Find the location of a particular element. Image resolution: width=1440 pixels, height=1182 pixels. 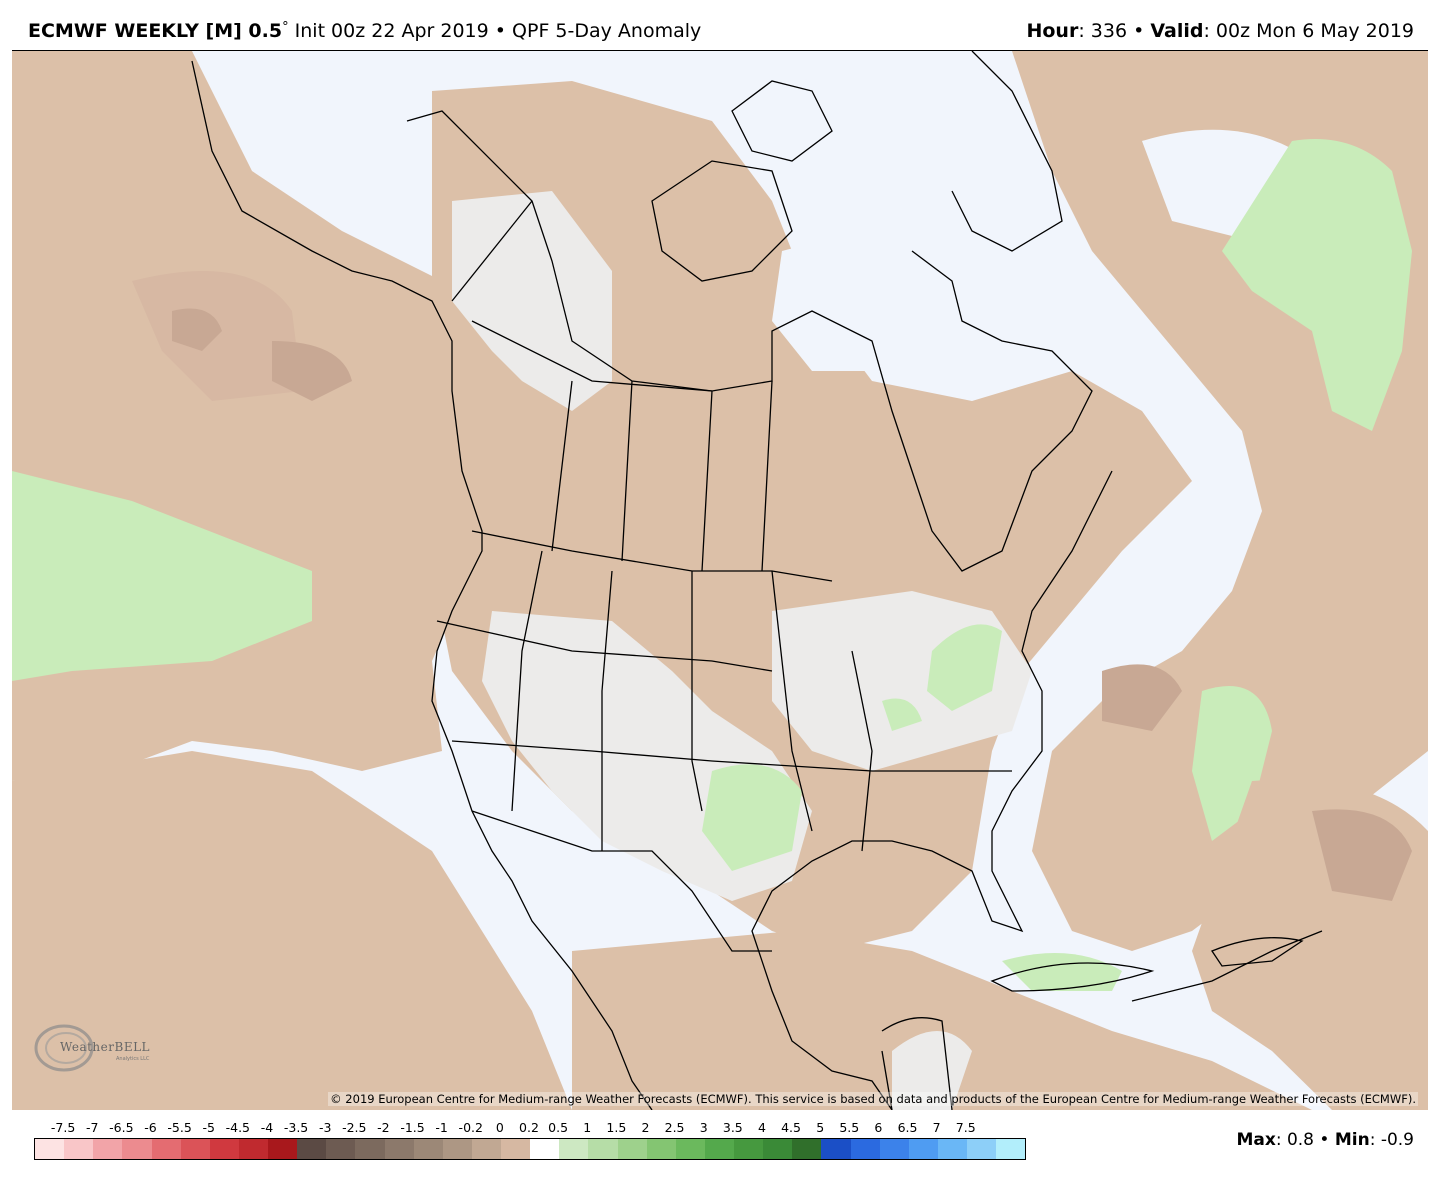

legend-tick-label: -3 is located at coordinates (325, 1127).